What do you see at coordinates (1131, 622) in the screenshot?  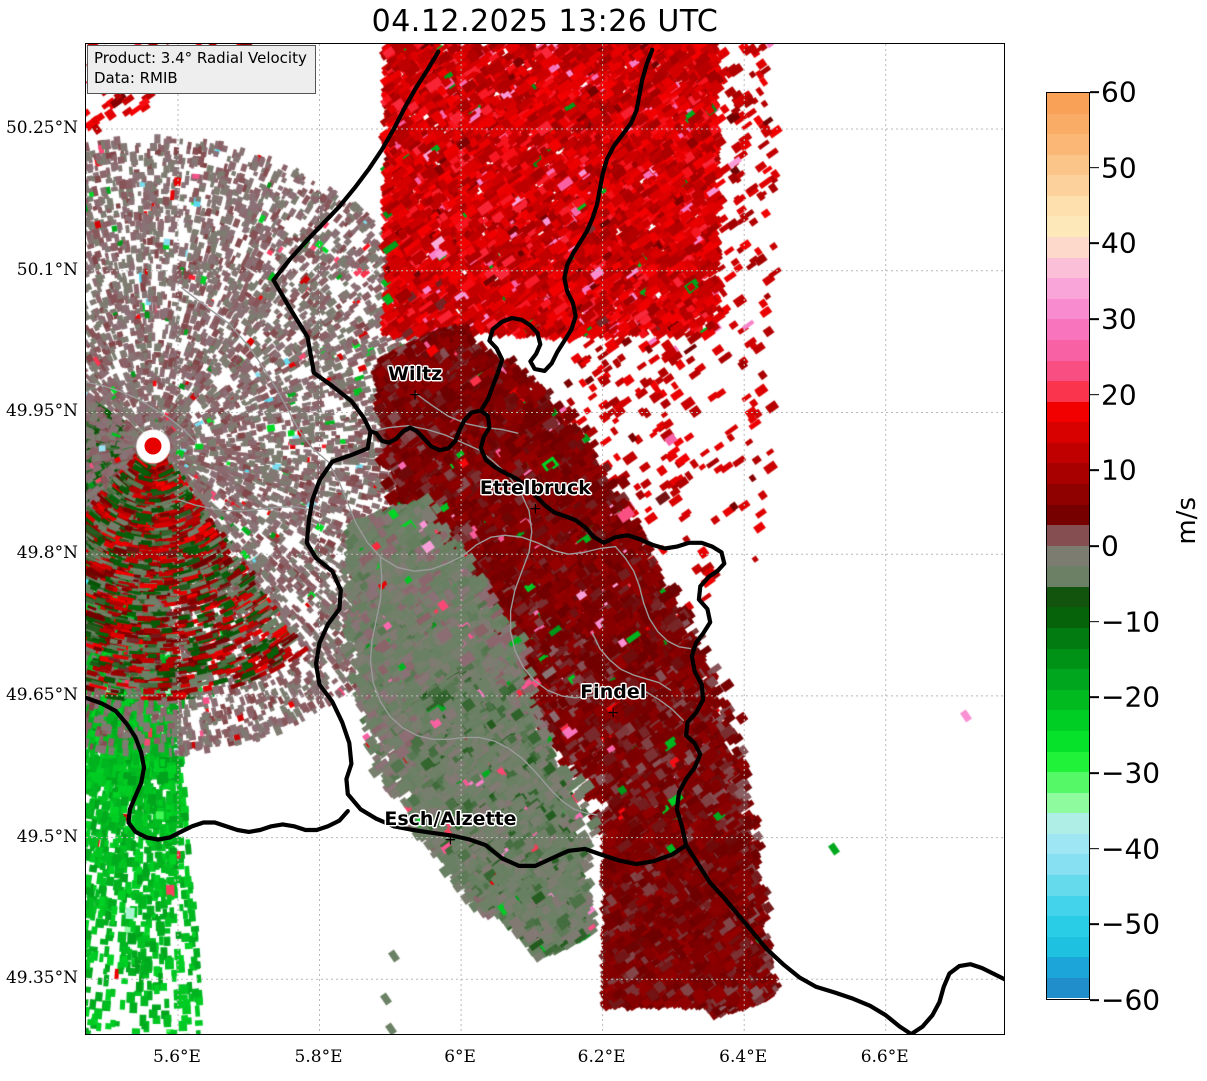 I see `colorbar-tick-label: −10` at bounding box center [1131, 622].